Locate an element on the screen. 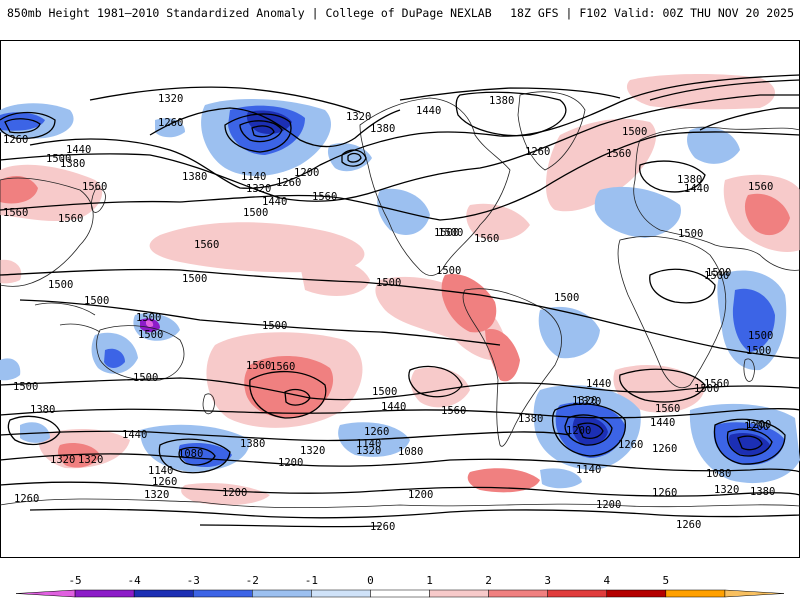  contour-1260-arctic is located at coordinates (511, 114).